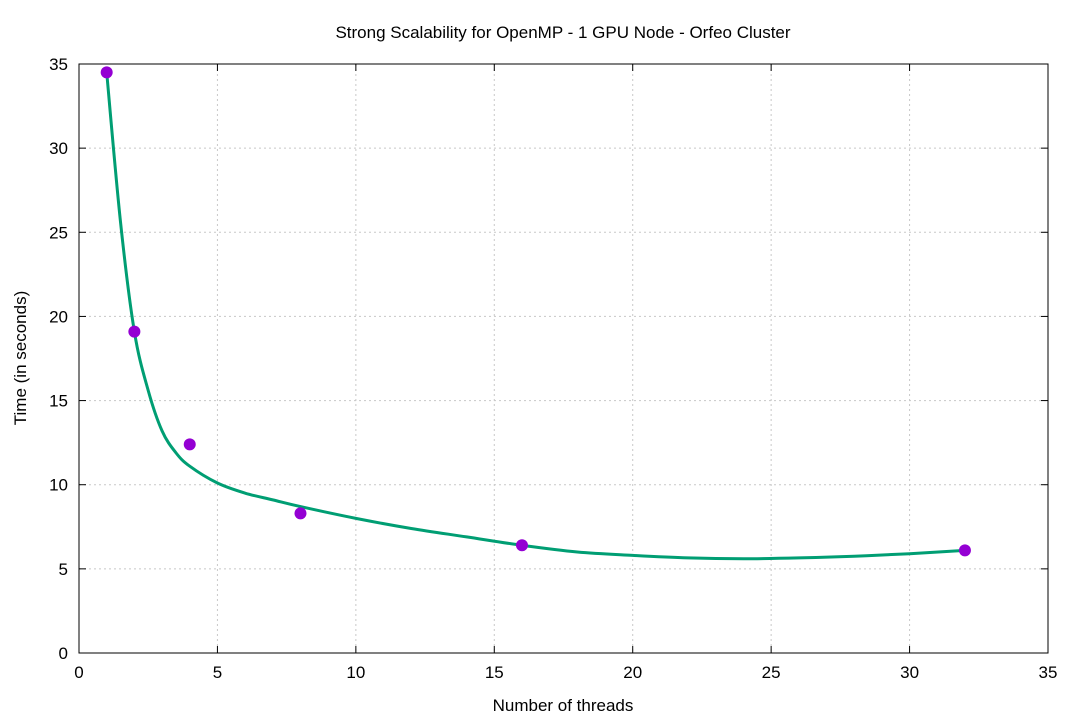 The width and height of the screenshot is (1080, 720). What do you see at coordinates (355, 672) in the screenshot?
I see `x-tick-label: 10` at bounding box center [355, 672].